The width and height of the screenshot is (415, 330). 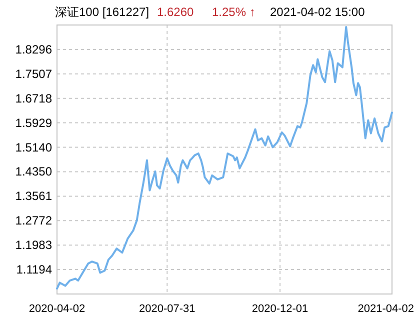 I want to click on y-tick-label: 1.5140, so click(x=33, y=147).